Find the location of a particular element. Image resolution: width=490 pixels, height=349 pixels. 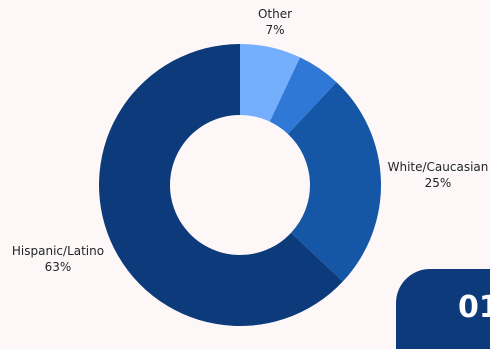

slice-white-caucasian is located at coordinates (334, 182).